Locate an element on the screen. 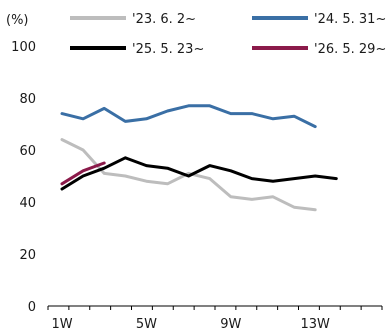 The image size is (392, 336). legend-label: '26. 5. 29~ is located at coordinates (350, 49).